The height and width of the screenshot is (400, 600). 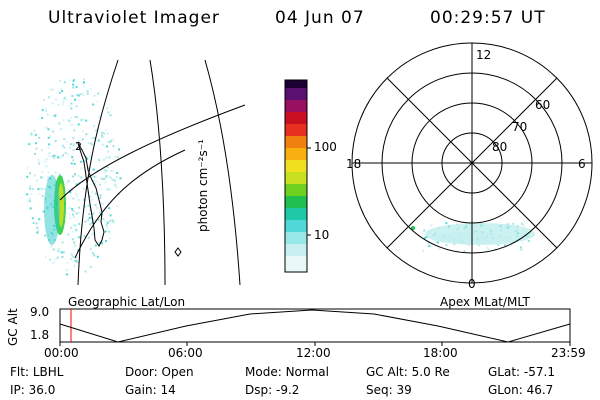 I want to click on observation-date: 04 Jun 07, so click(x=320, y=18).